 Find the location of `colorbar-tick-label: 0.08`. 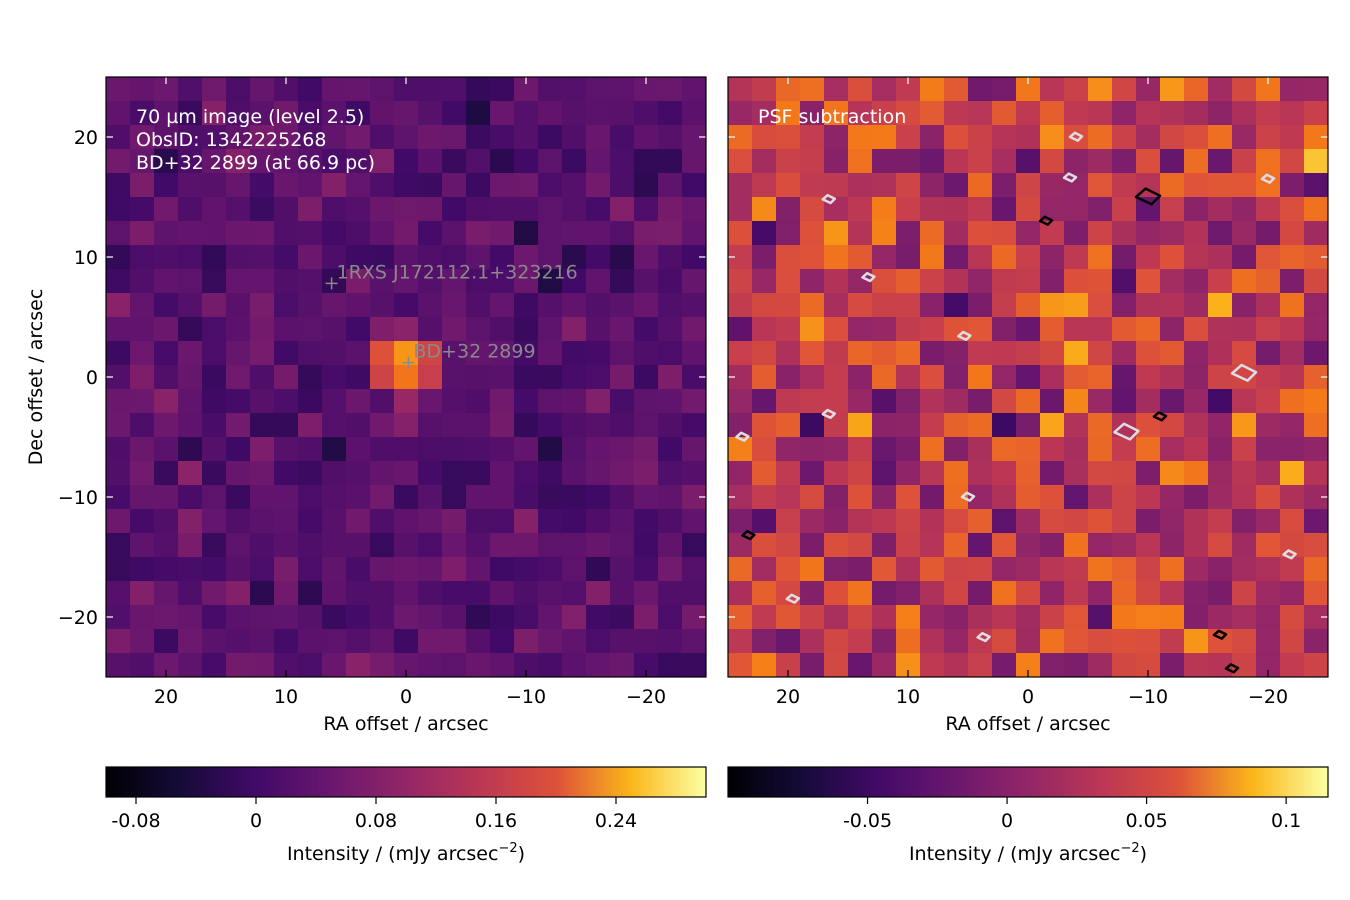

colorbar-tick-label: 0.08 is located at coordinates (376, 821).